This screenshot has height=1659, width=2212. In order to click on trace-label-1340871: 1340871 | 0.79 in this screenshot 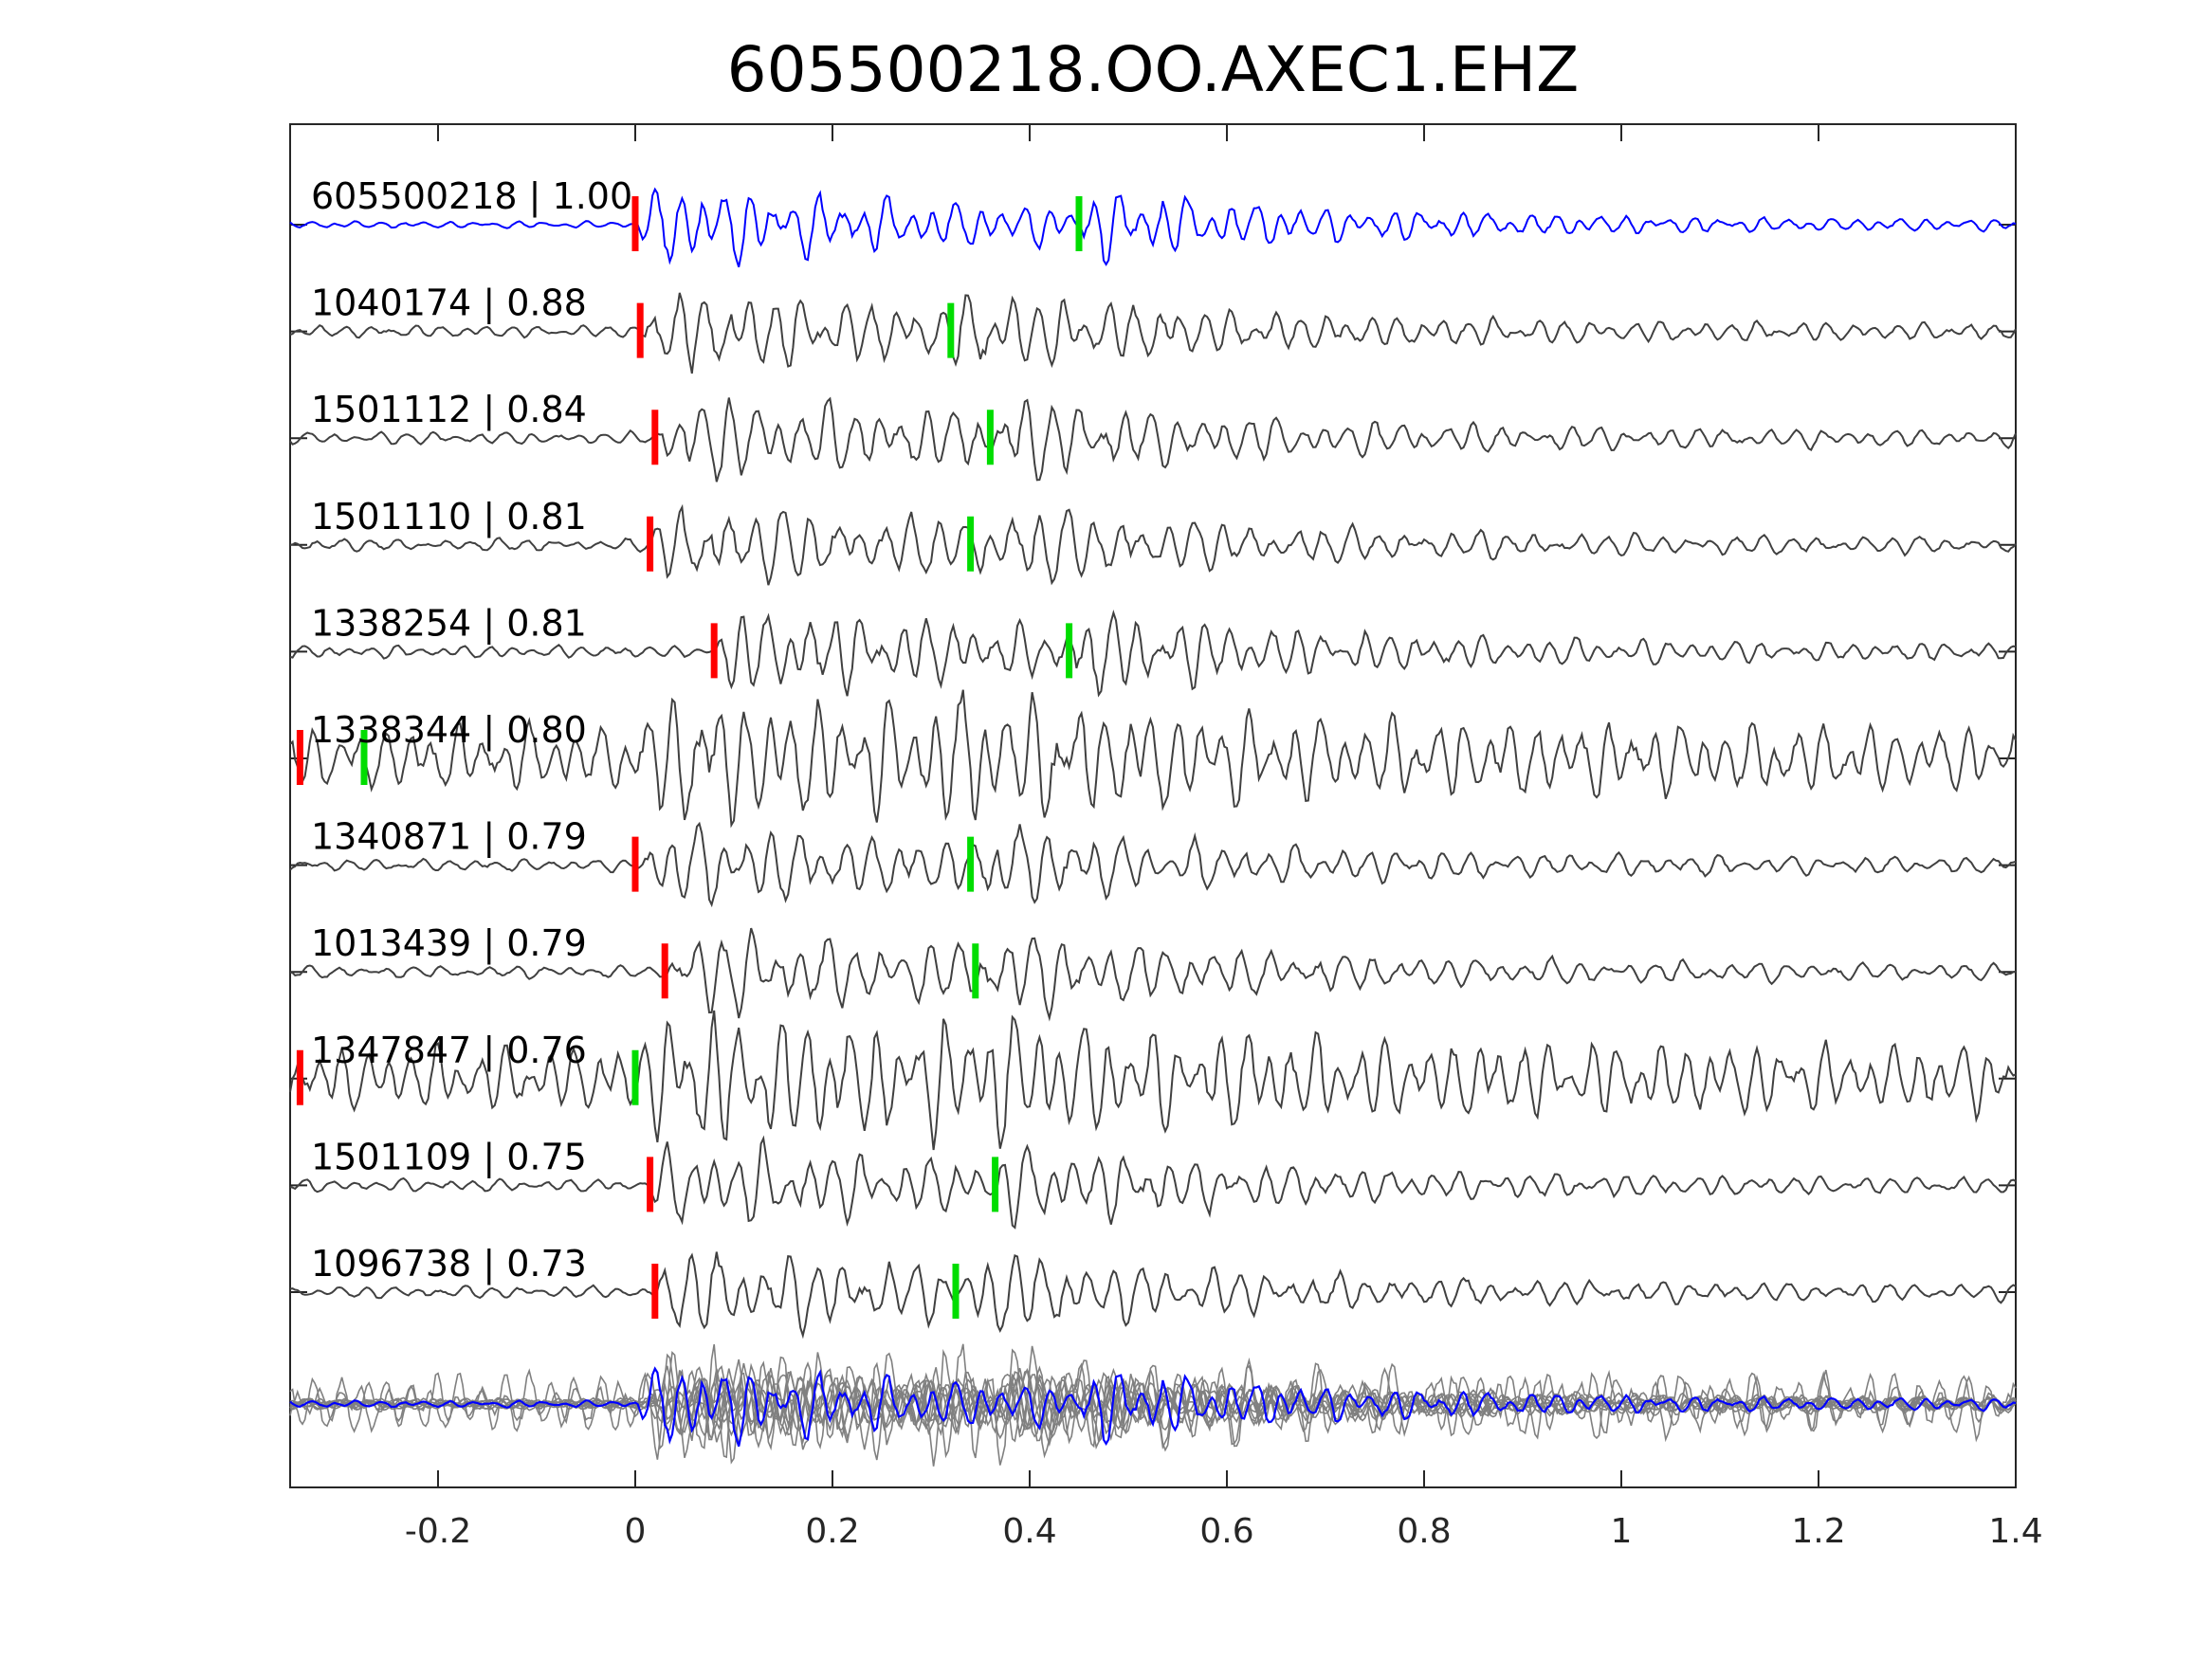, I will do `click(449, 837)`.